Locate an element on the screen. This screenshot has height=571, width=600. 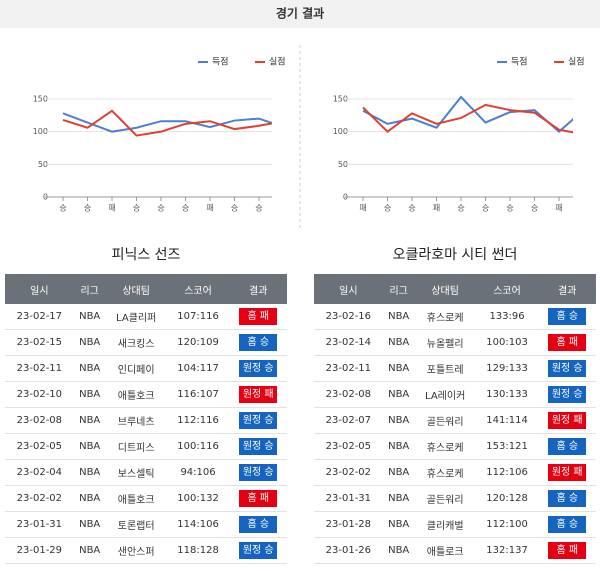
cell-opponent: 샌안스퍼 is located at coordinates (136, 550).